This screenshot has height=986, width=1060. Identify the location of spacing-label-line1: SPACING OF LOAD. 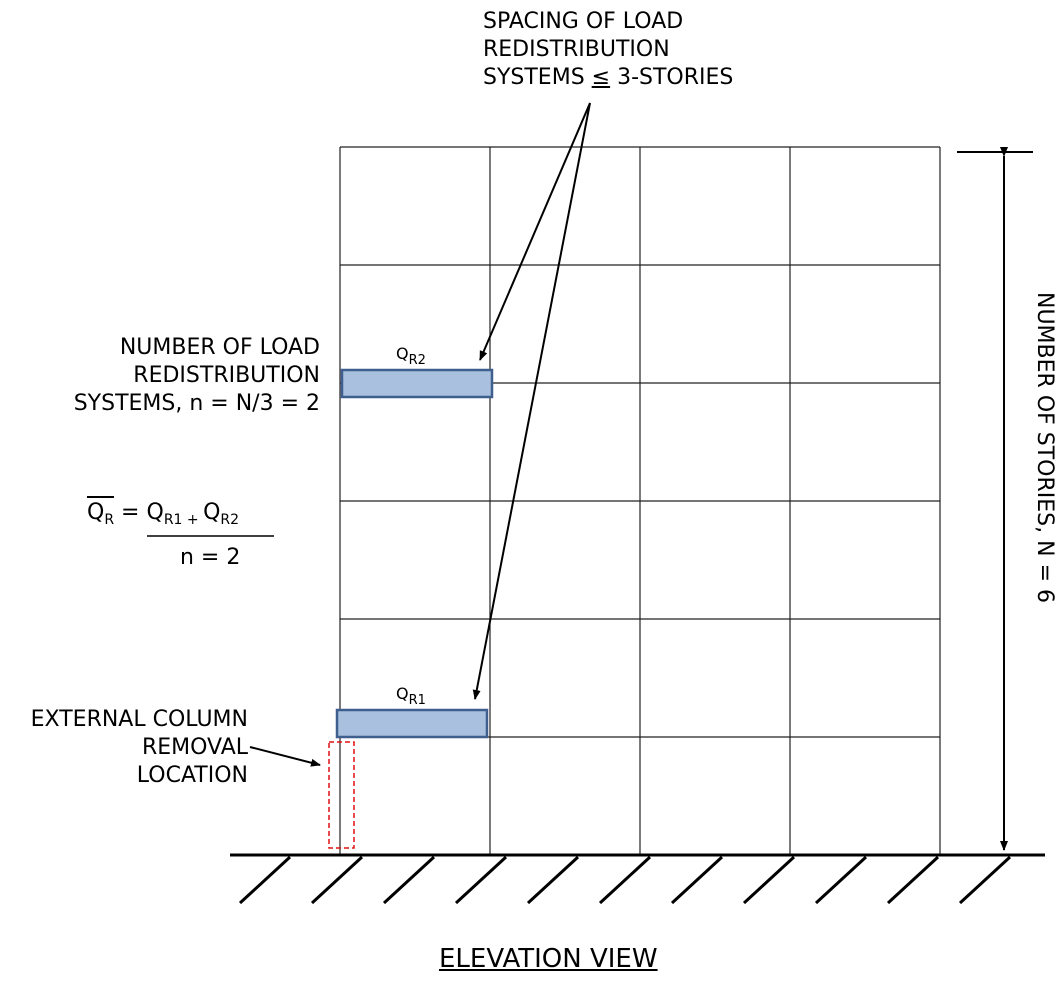
(583, 21).